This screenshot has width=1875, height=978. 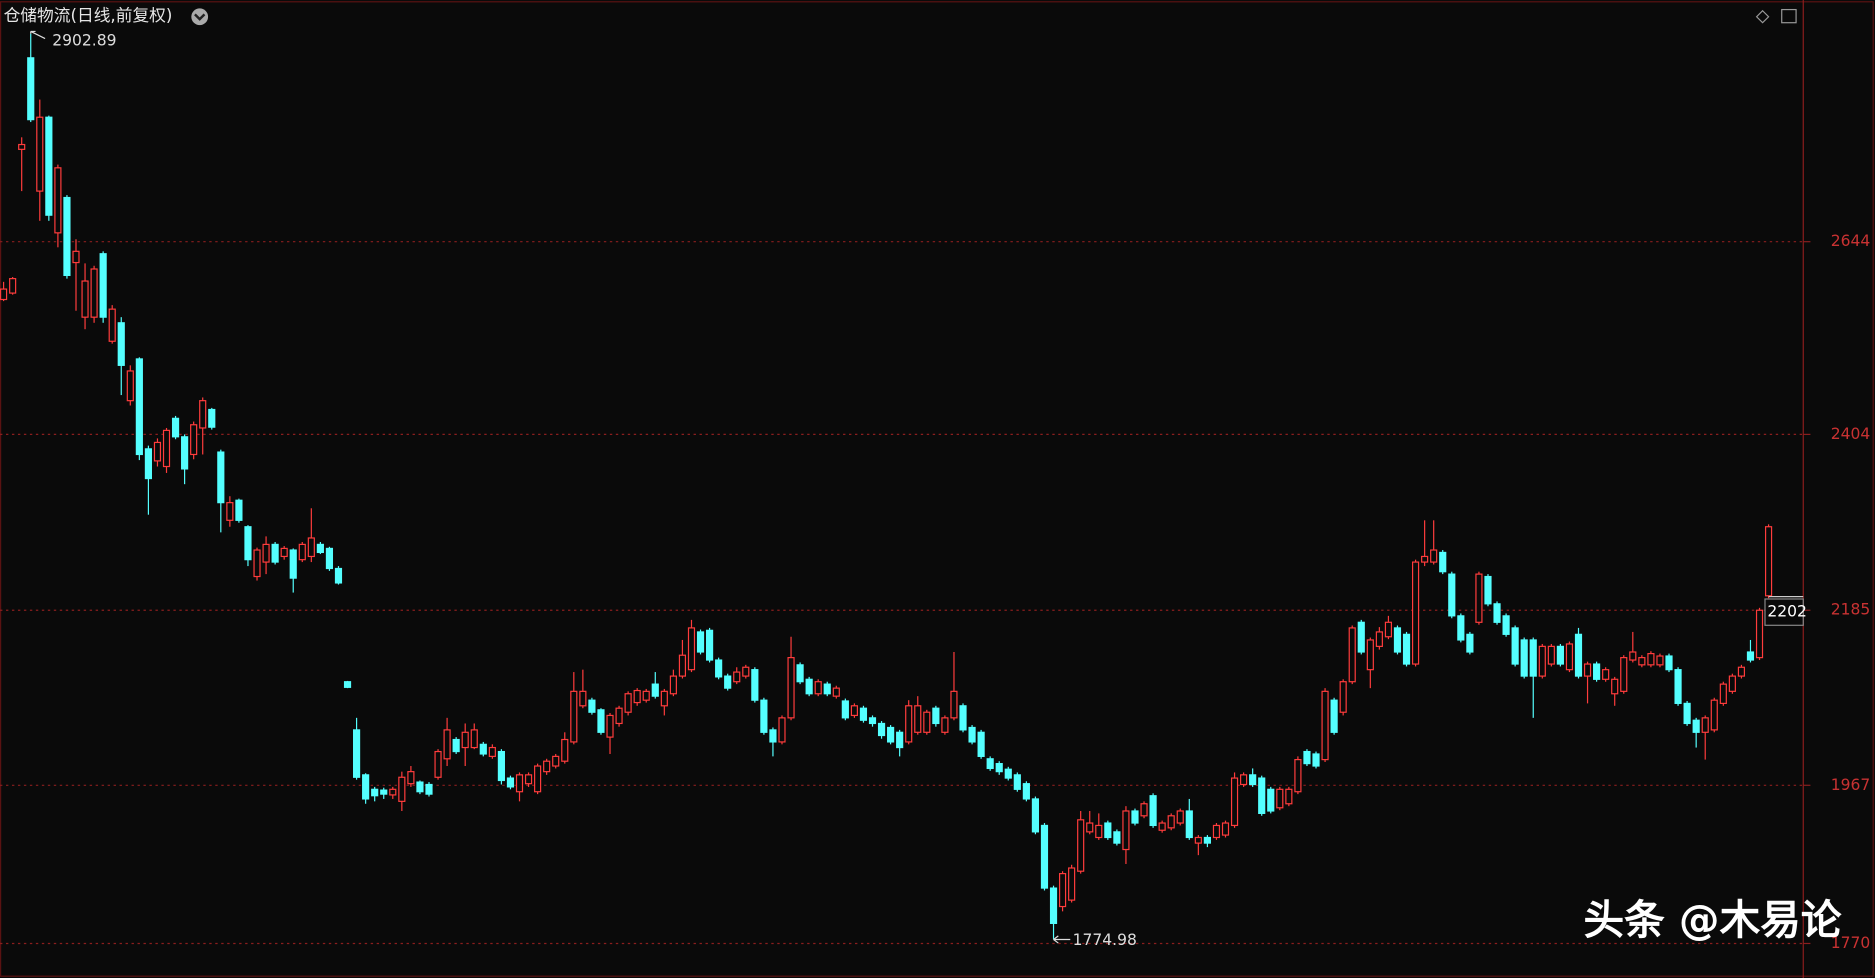 I want to click on min-label: 1774.98, so click(x=1105, y=940).